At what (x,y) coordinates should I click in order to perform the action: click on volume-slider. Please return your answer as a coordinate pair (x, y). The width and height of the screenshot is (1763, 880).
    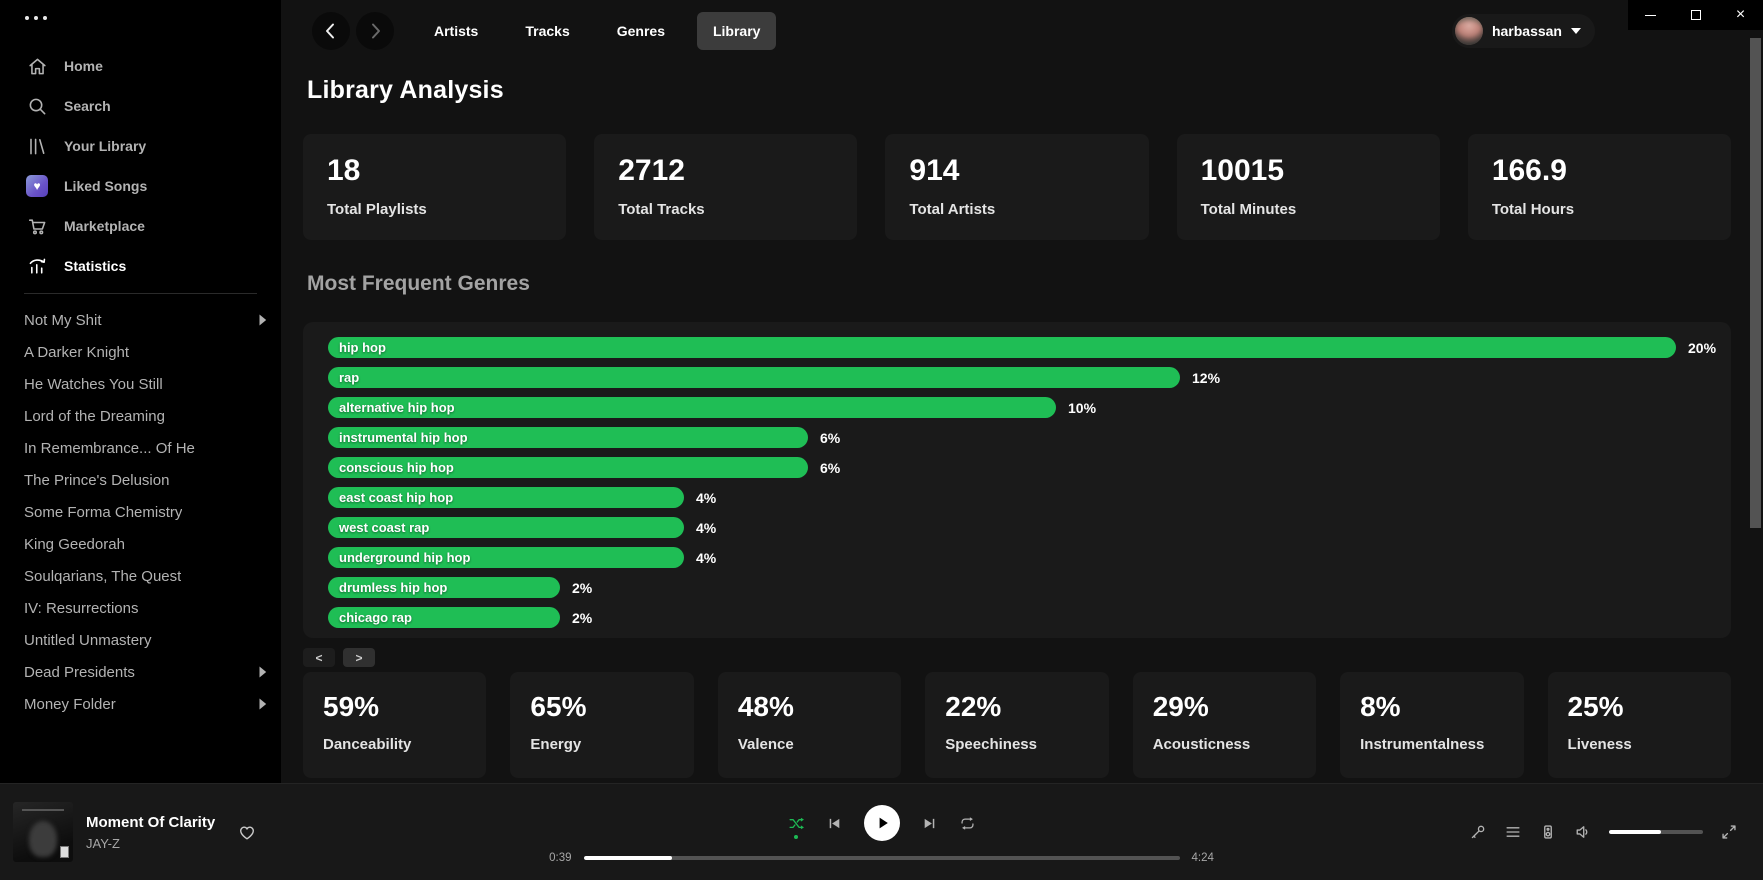
    Looking at the image, I should click on (1656, 832).